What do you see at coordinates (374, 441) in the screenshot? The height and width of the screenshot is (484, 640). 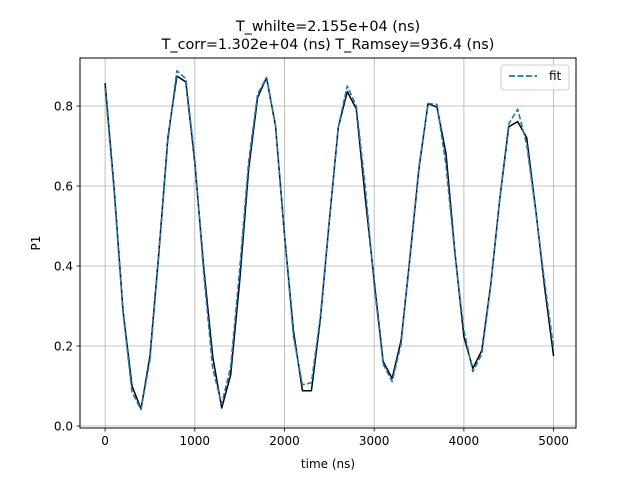 I see `x-tick-label: 3000` at bounding box center [374, 441].